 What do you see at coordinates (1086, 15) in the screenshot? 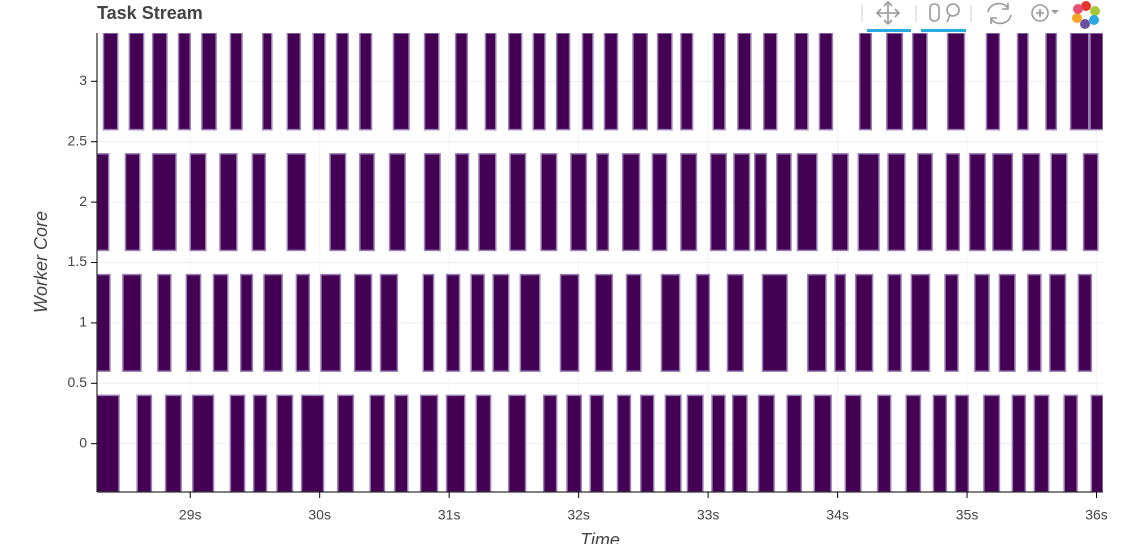
I see `bokeh-logo` at bounding box center [1086, 15].